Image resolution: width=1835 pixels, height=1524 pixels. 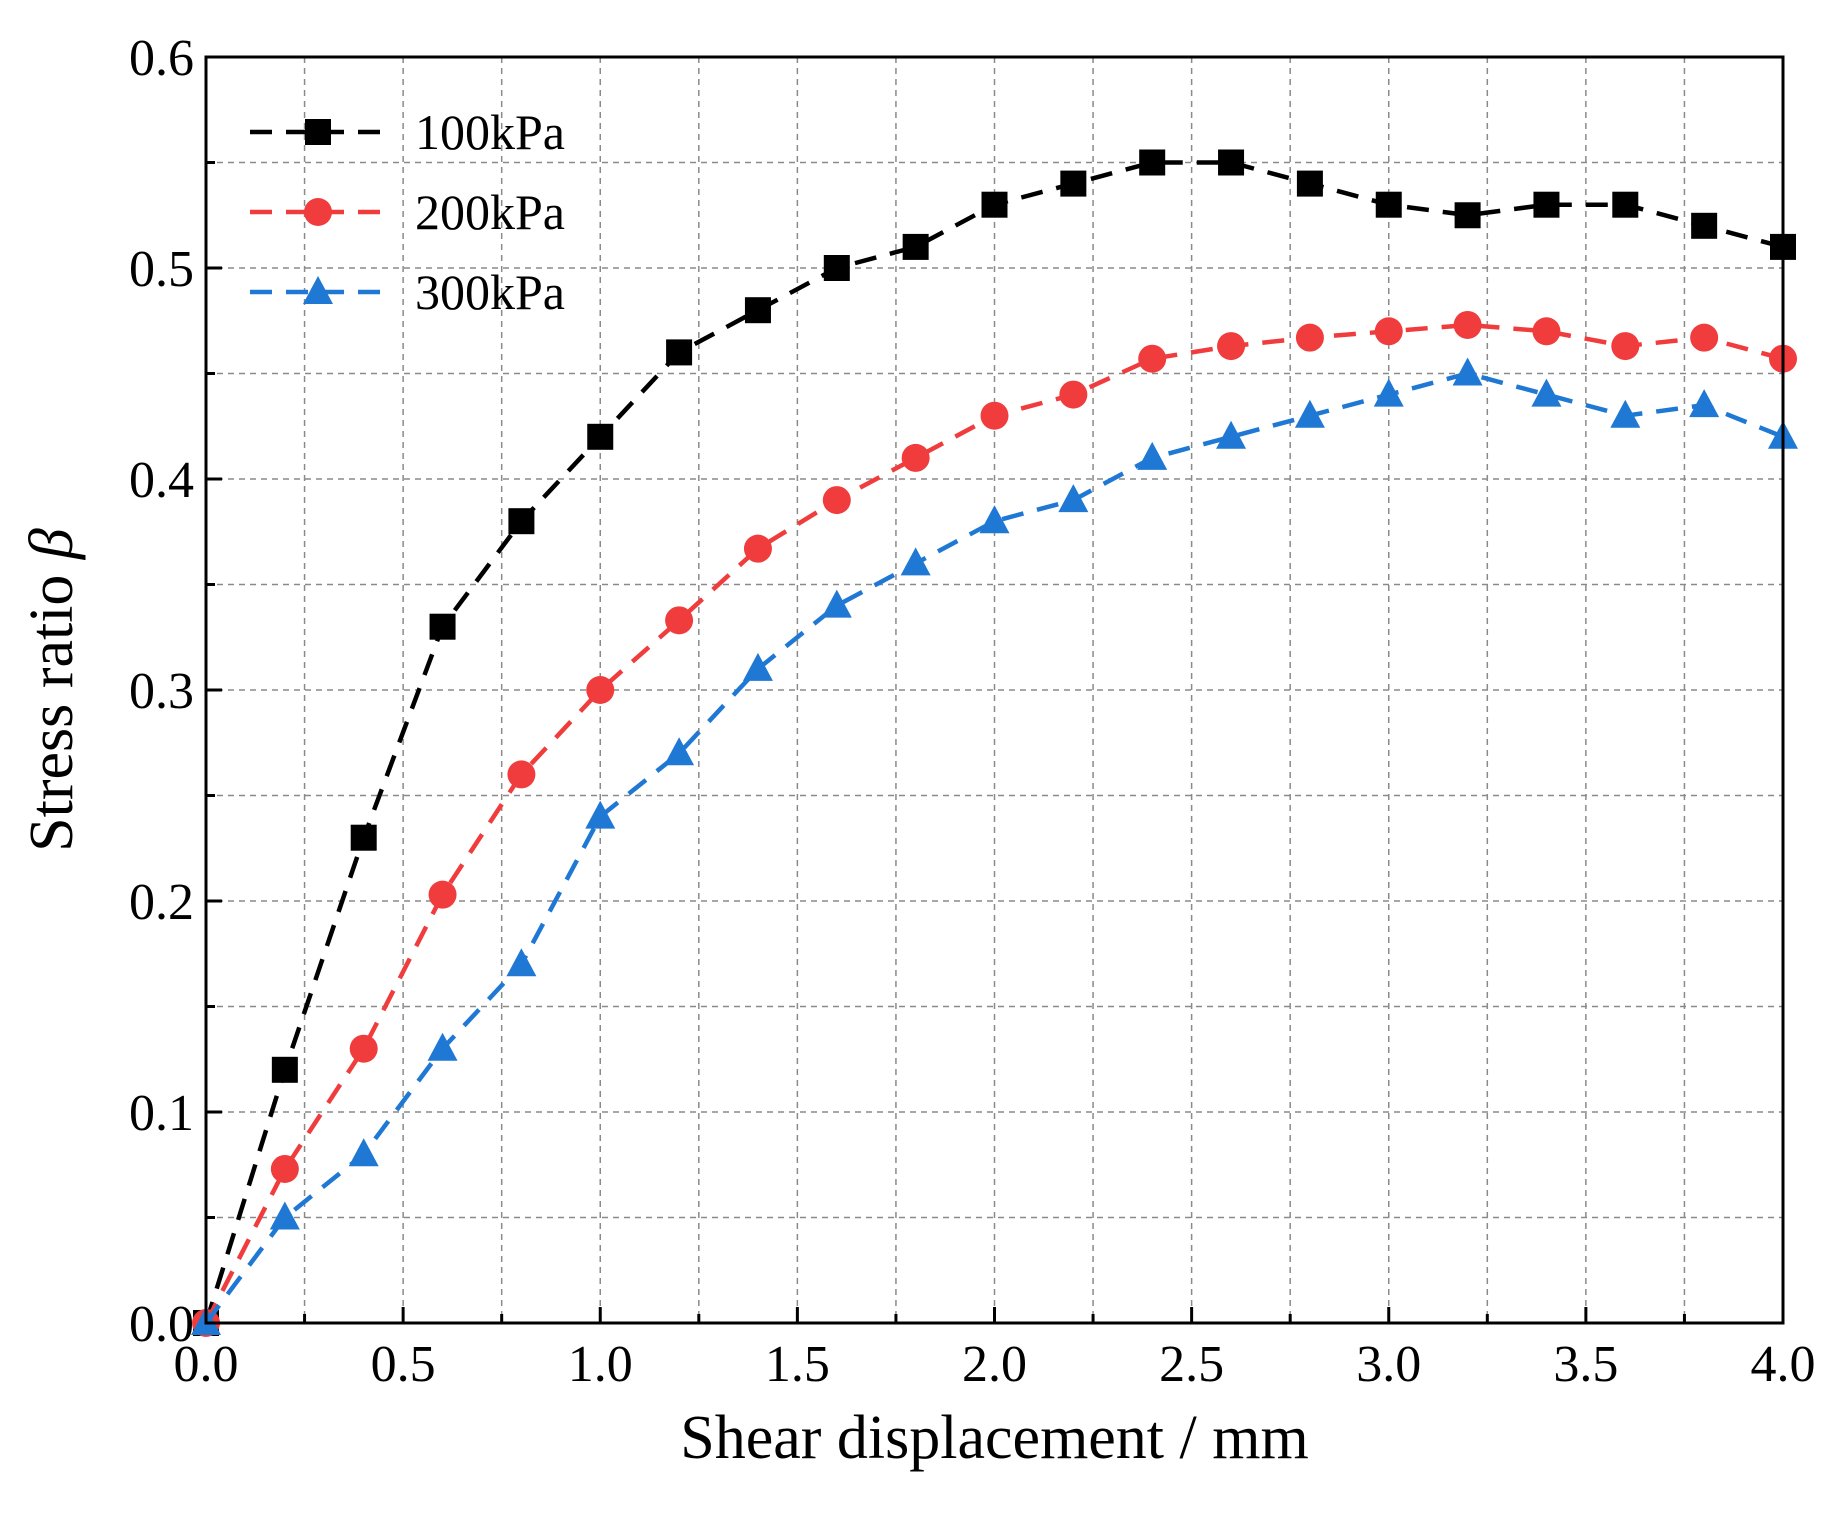 What do you see at coordinates (52, 705) in the screenshot?
I see `y-axis-title-text: Stress ratio` at bounding box center [52, 705].